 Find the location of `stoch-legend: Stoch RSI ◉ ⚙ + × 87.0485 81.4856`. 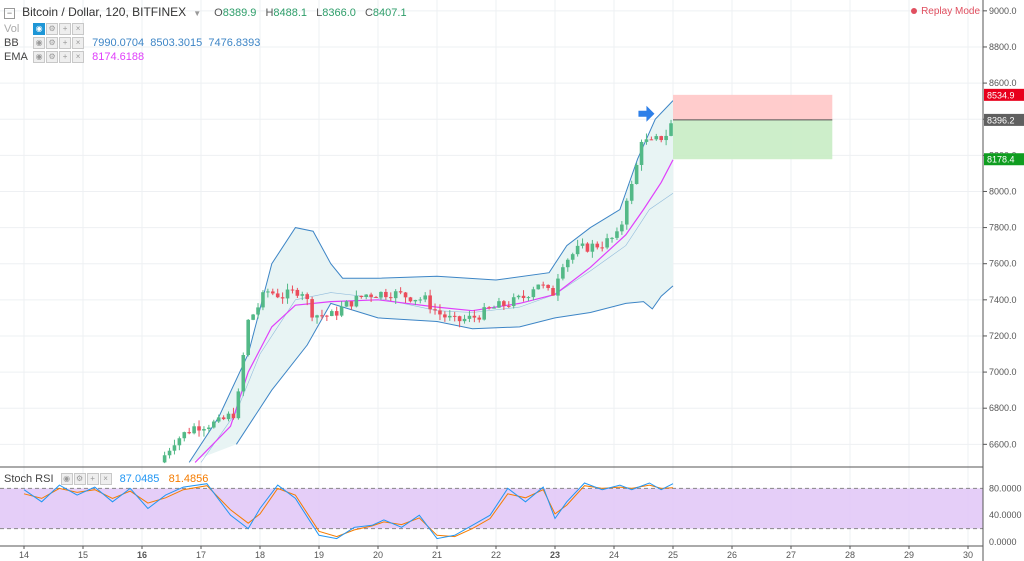

stoch-legend: Stoch RSI ◉ ⚙ + × 87.0485 81.4856 is located at coordinates (106, 479).